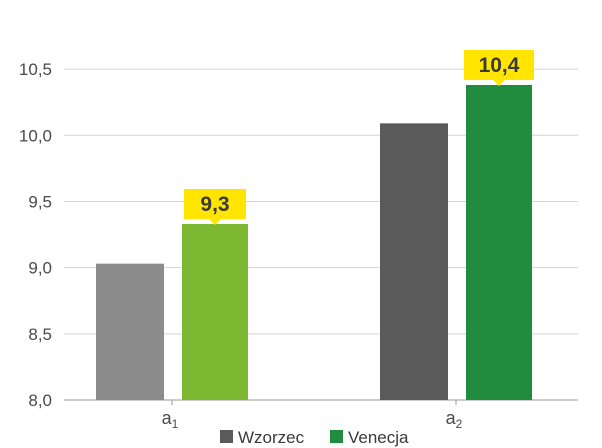 The width and height of the screenshot is (602, 448). What do you see at coordinates (499, 242) in the screenshot?
I see `bar-venecja-a2` at bounding box center [499, 242].